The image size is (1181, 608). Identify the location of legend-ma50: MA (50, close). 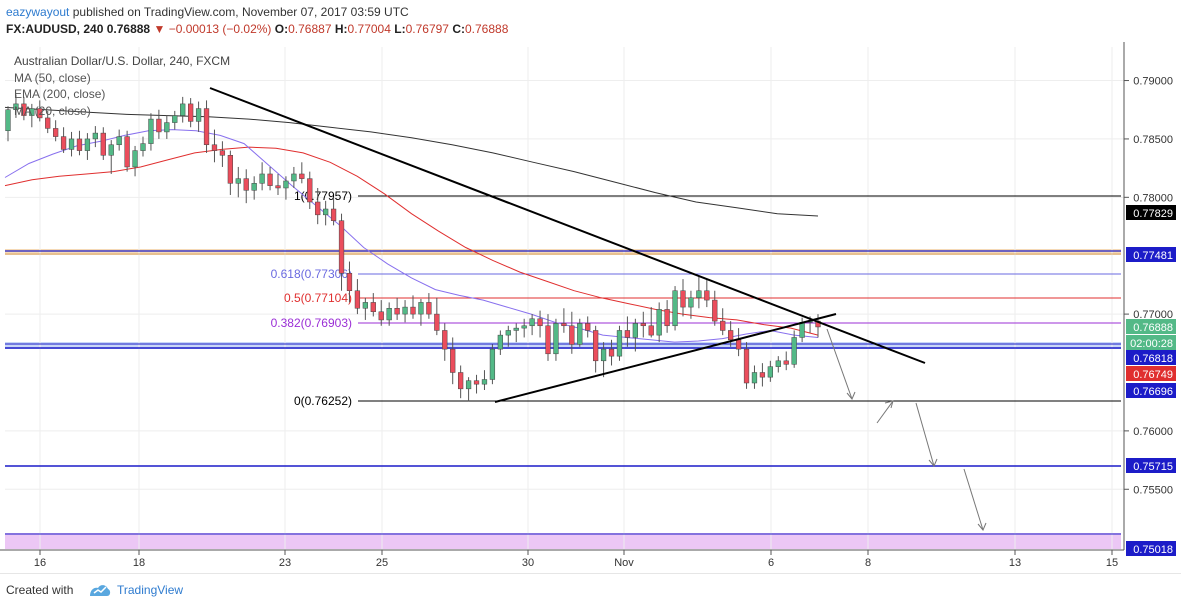
(52, 78).